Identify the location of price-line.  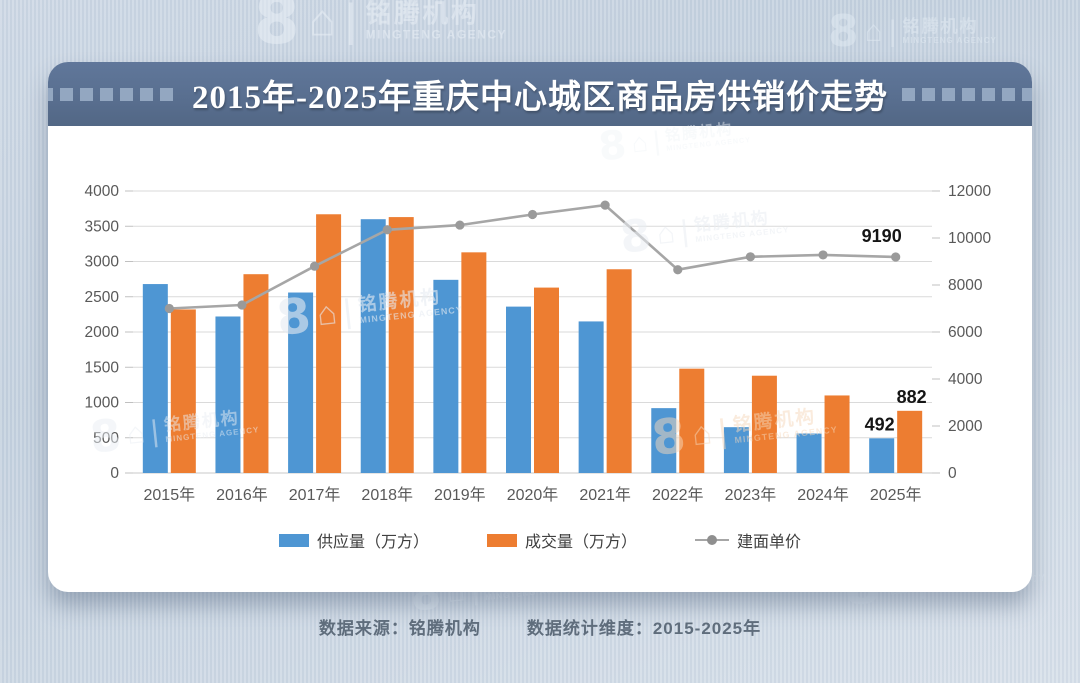
(532, 257).